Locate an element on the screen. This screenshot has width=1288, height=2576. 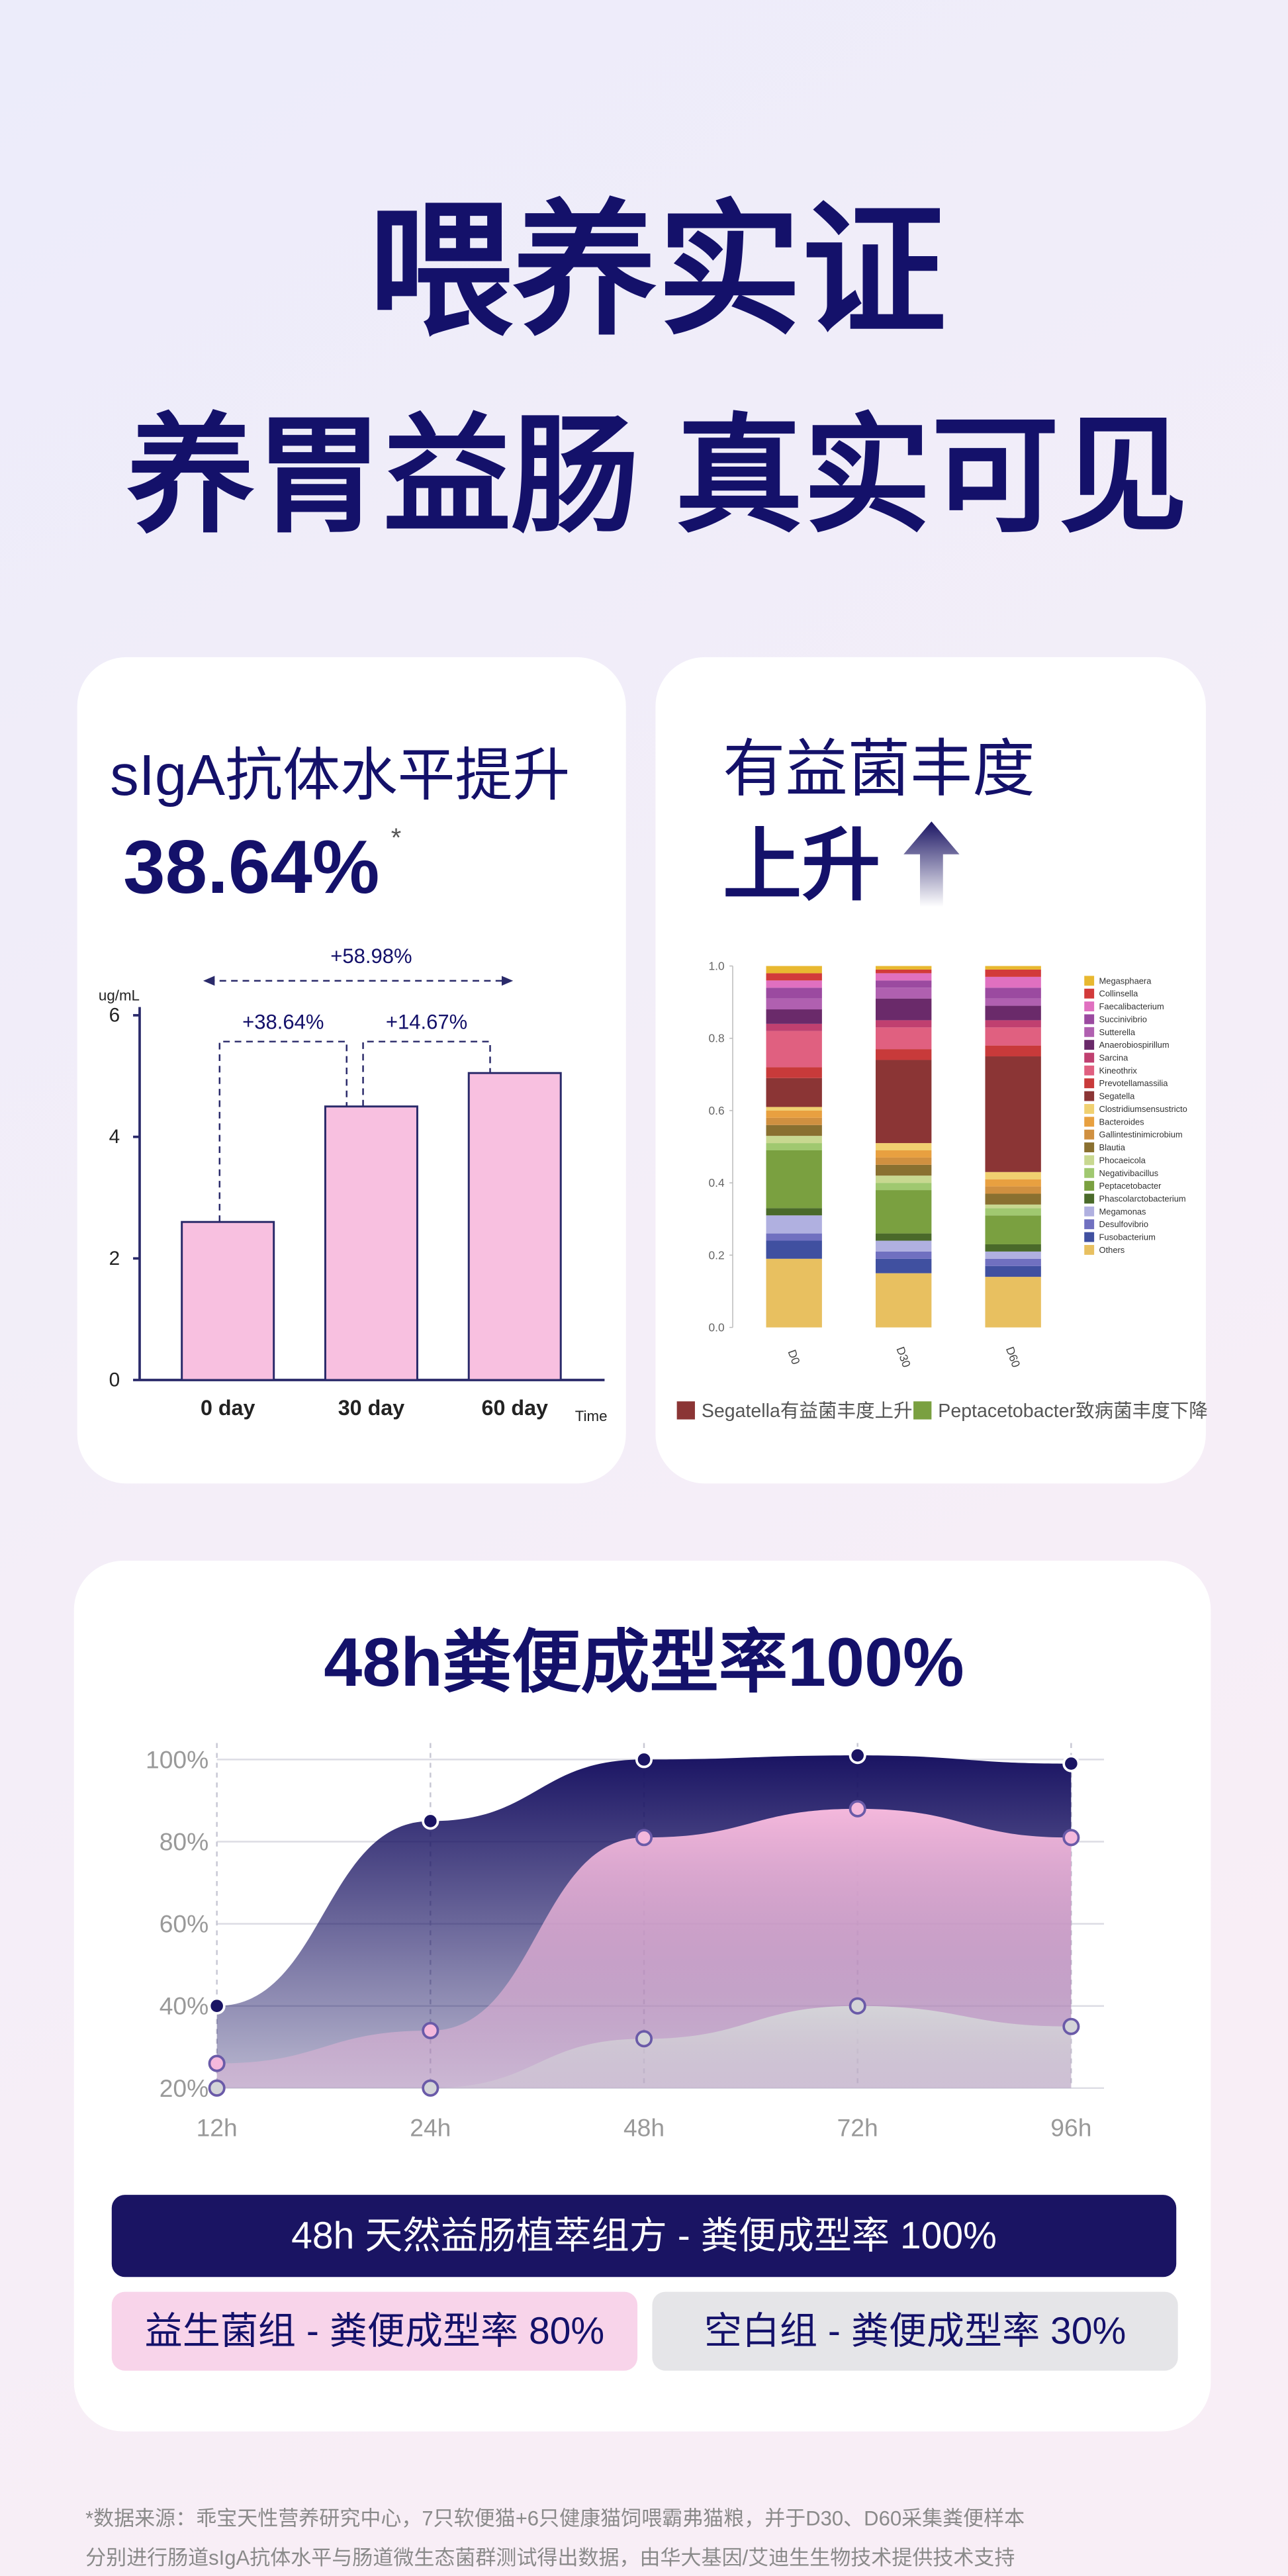
legend-label: Gallintestinimicrobium is located at coordinates (1141, 1135).